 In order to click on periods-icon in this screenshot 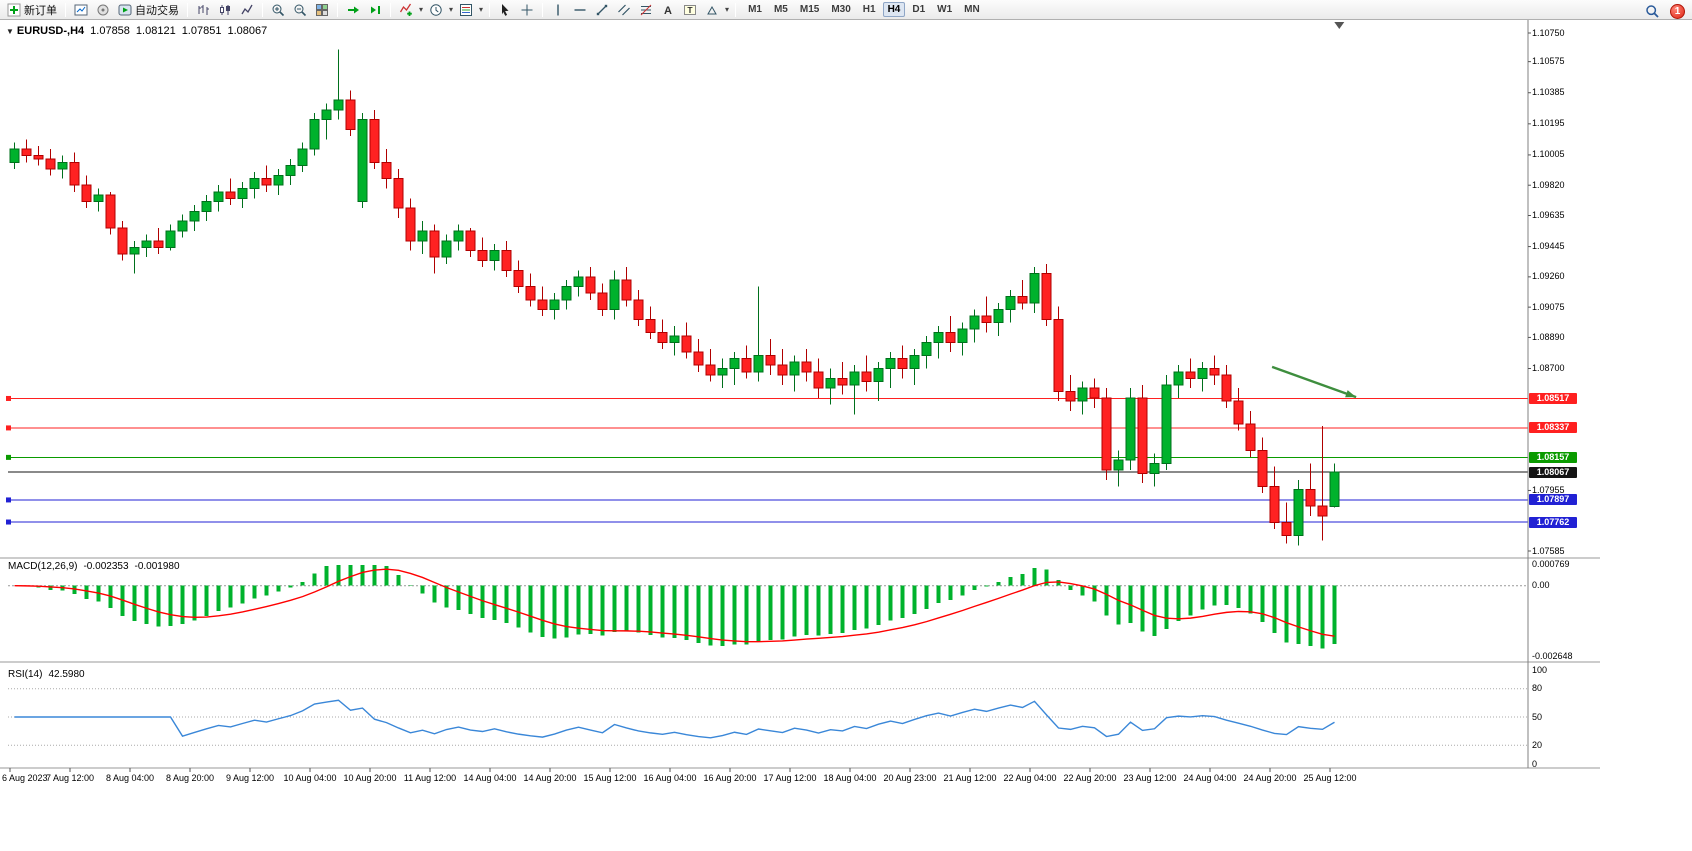, I will do `click(436, 9)`.